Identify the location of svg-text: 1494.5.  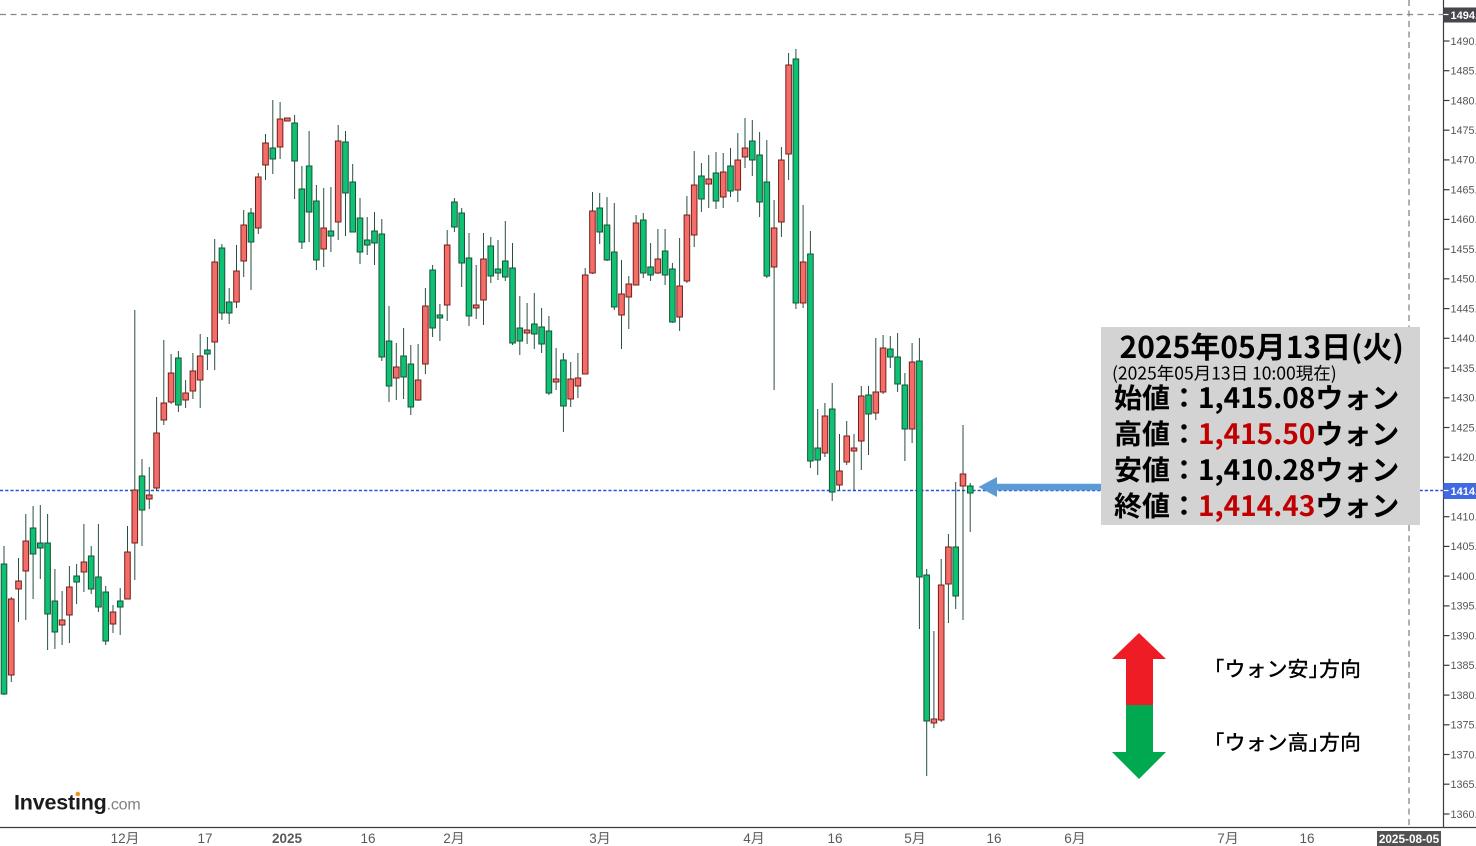
(1463, 16).